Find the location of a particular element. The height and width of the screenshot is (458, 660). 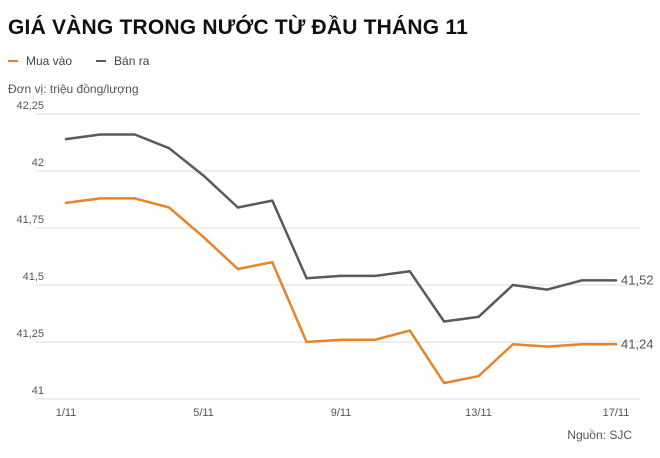

legend-label-mua-vao: Mua vào is located at coordinates (49, 61).